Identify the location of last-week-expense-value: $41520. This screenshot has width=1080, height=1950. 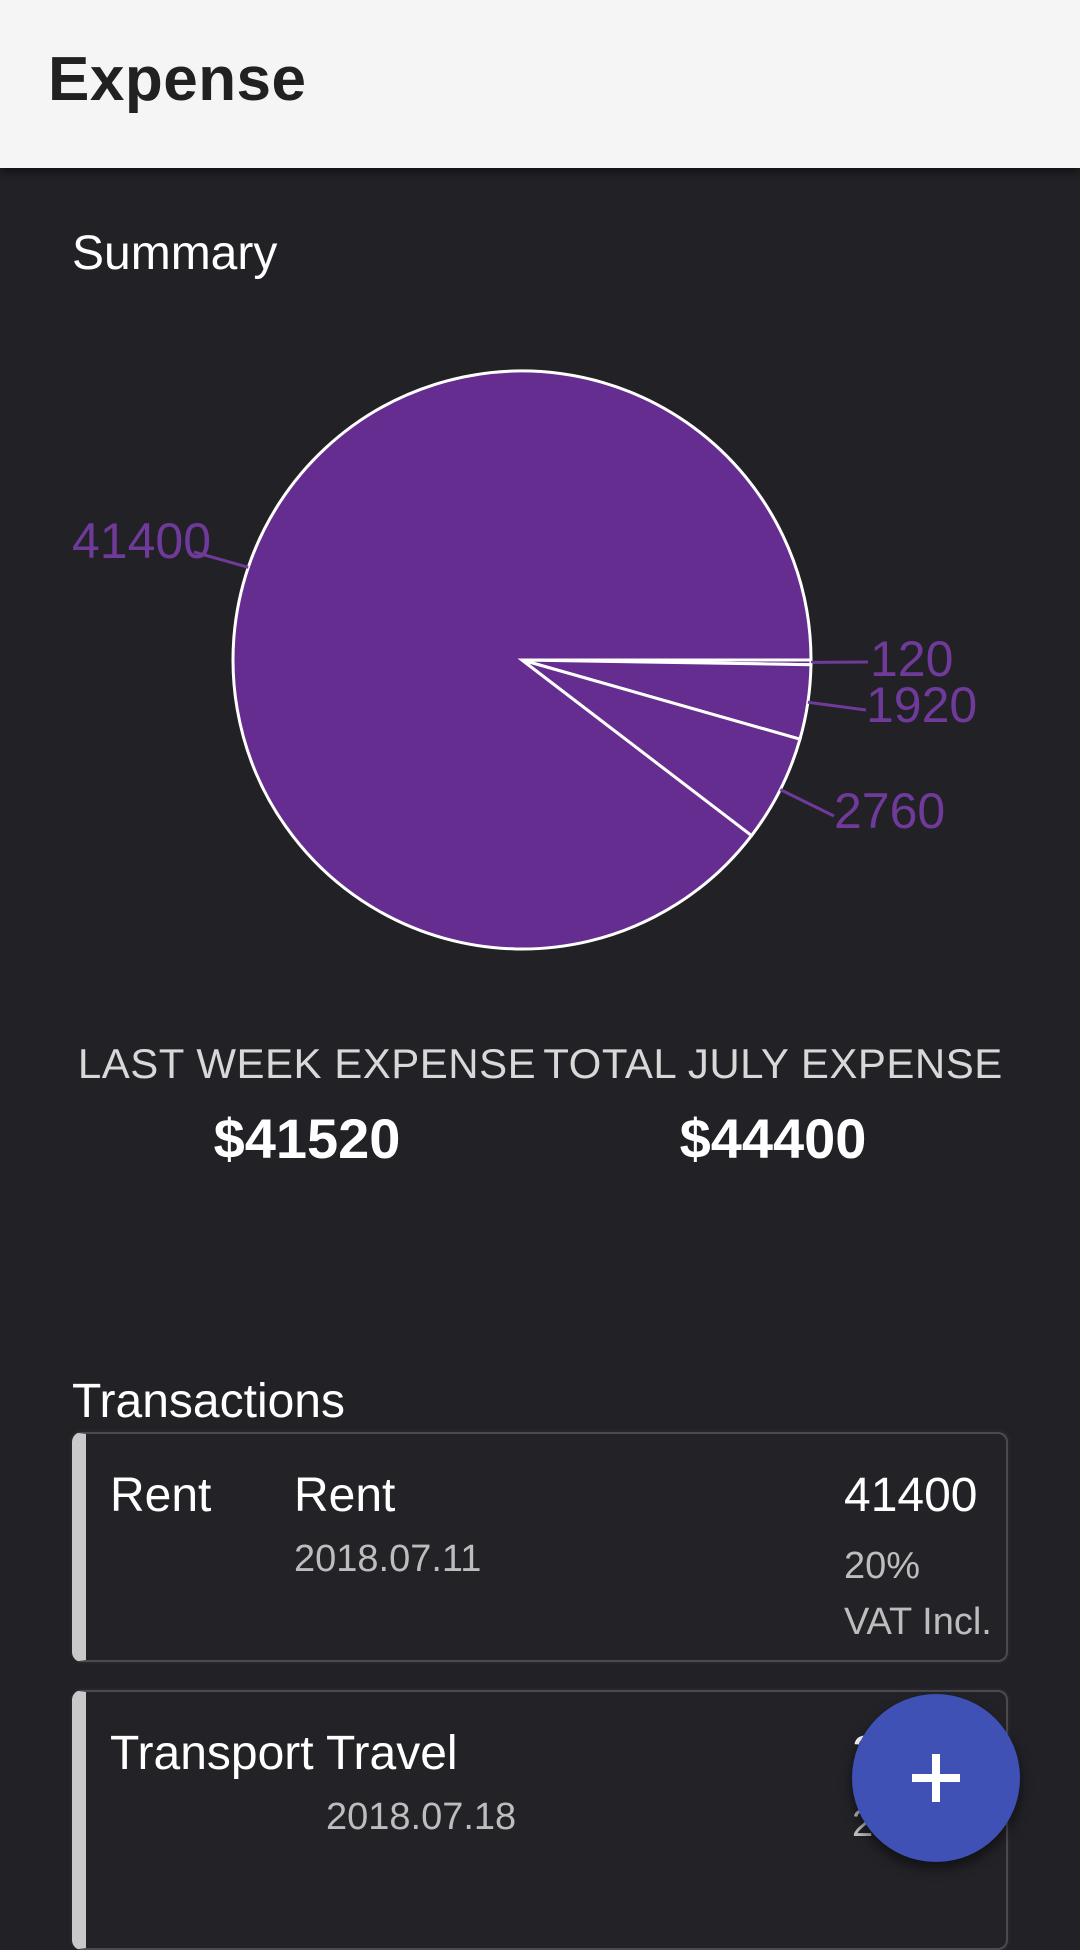
(307, 1138).